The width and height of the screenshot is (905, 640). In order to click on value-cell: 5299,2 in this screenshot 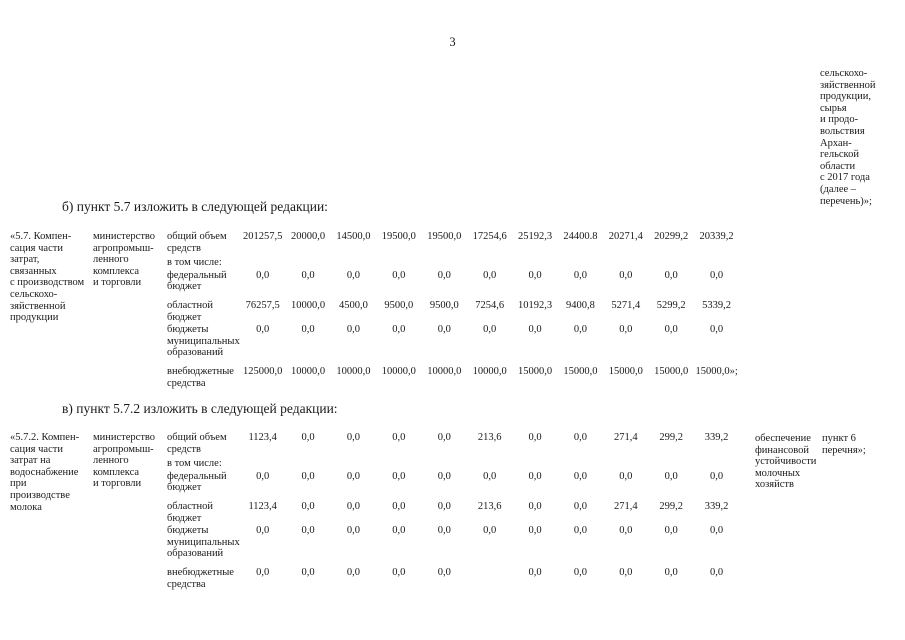, I will do `click(671, 305)`.